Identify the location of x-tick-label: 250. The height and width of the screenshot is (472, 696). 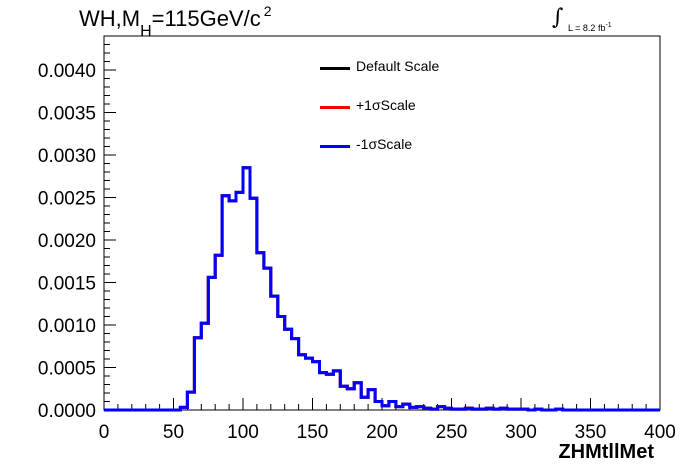
(452, 432).